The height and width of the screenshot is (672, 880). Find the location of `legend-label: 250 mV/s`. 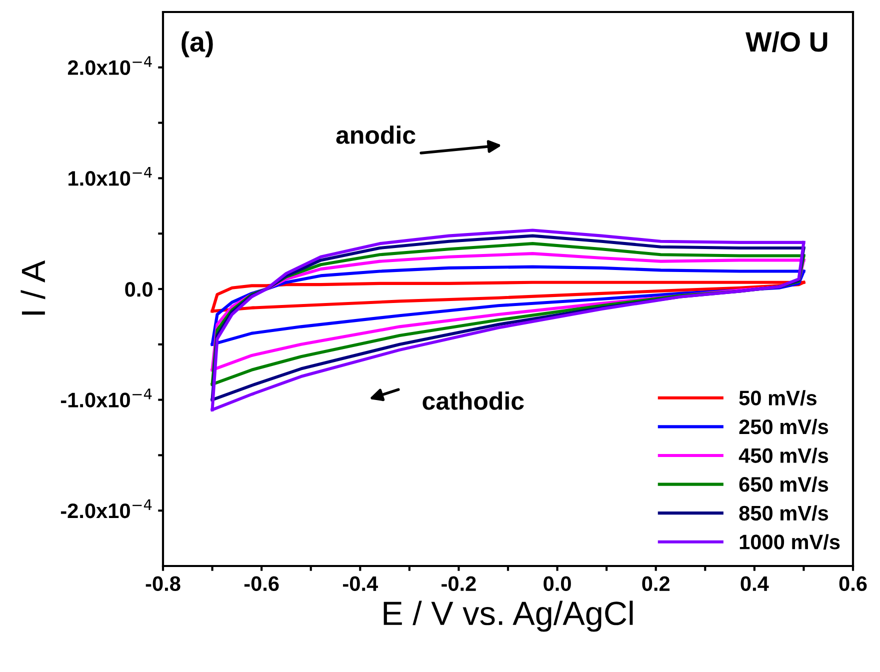

legend-label: 250 mV/s is located at coordinates (783, 426).